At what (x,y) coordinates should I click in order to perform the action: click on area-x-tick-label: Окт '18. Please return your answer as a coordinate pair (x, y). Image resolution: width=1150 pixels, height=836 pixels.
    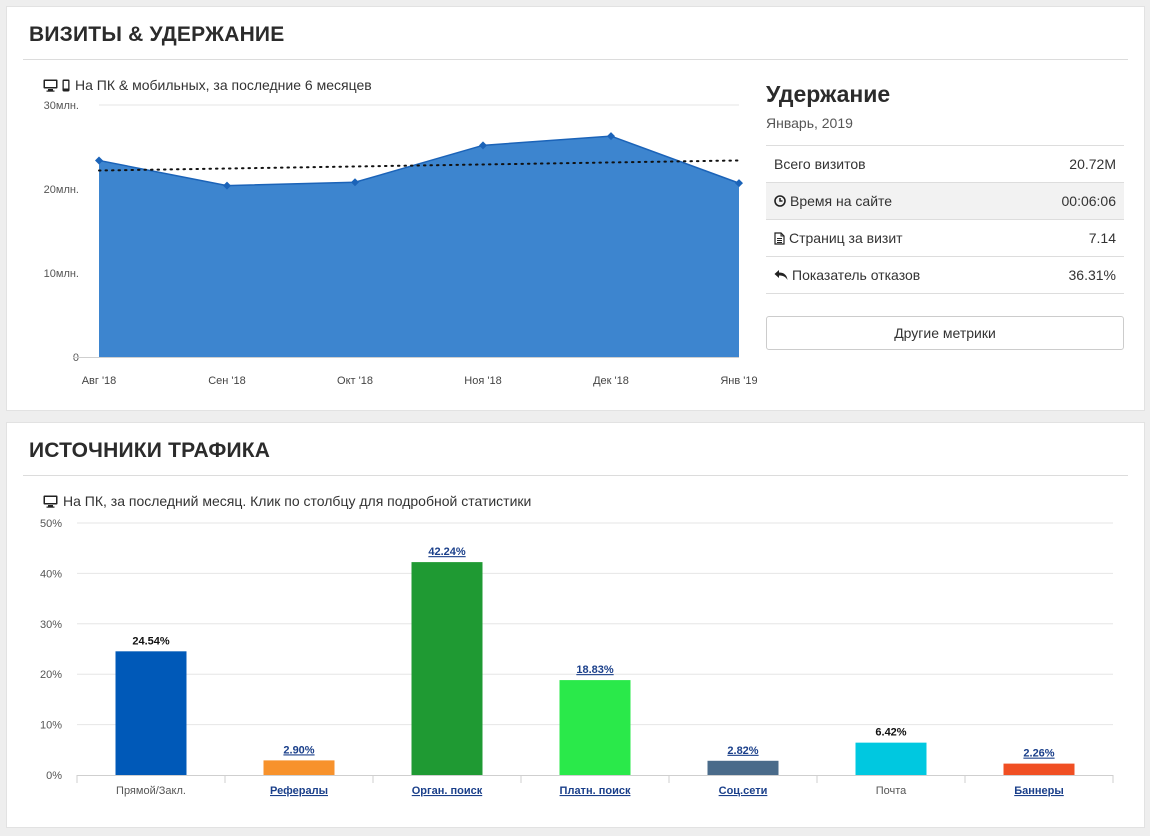
    Looking at the image, I should click on (355, 381).